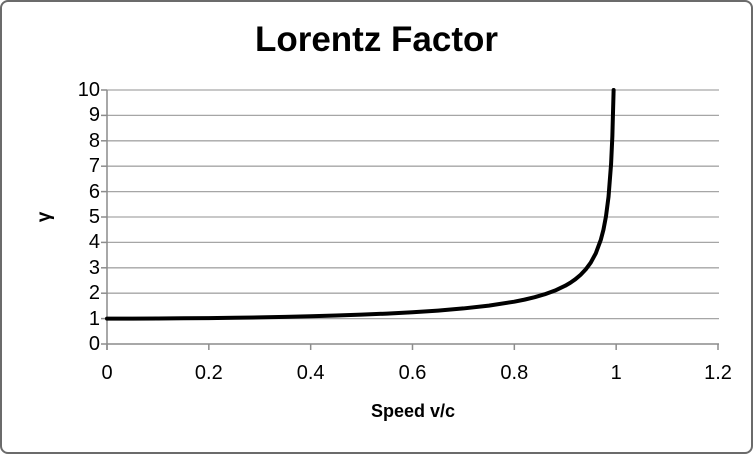  Describe the element at coordinates (94, 217) in the screenshot. I see `y-tick-label: 5` at that location.